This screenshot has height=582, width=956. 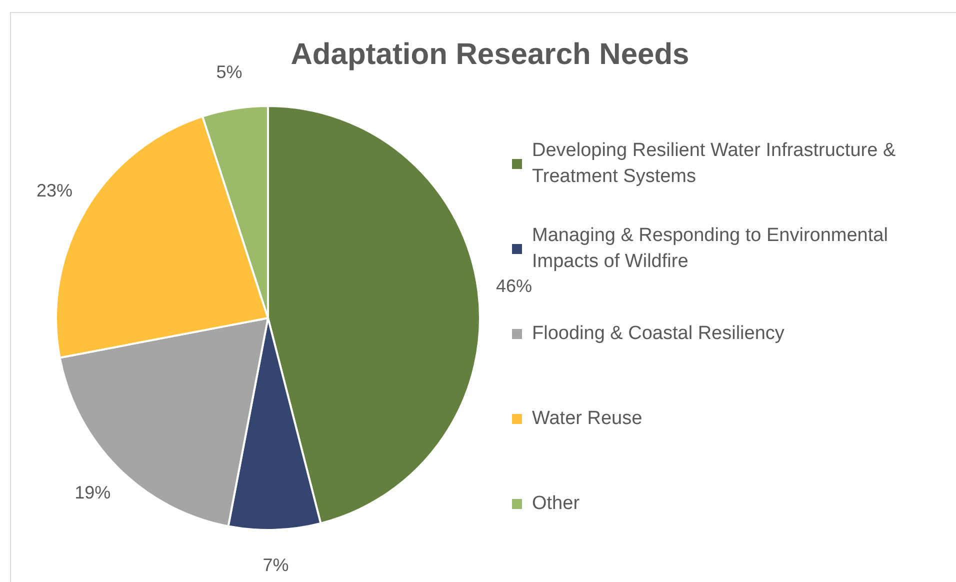 I want to click on data-label: 23%, so click(x=54, y=190).